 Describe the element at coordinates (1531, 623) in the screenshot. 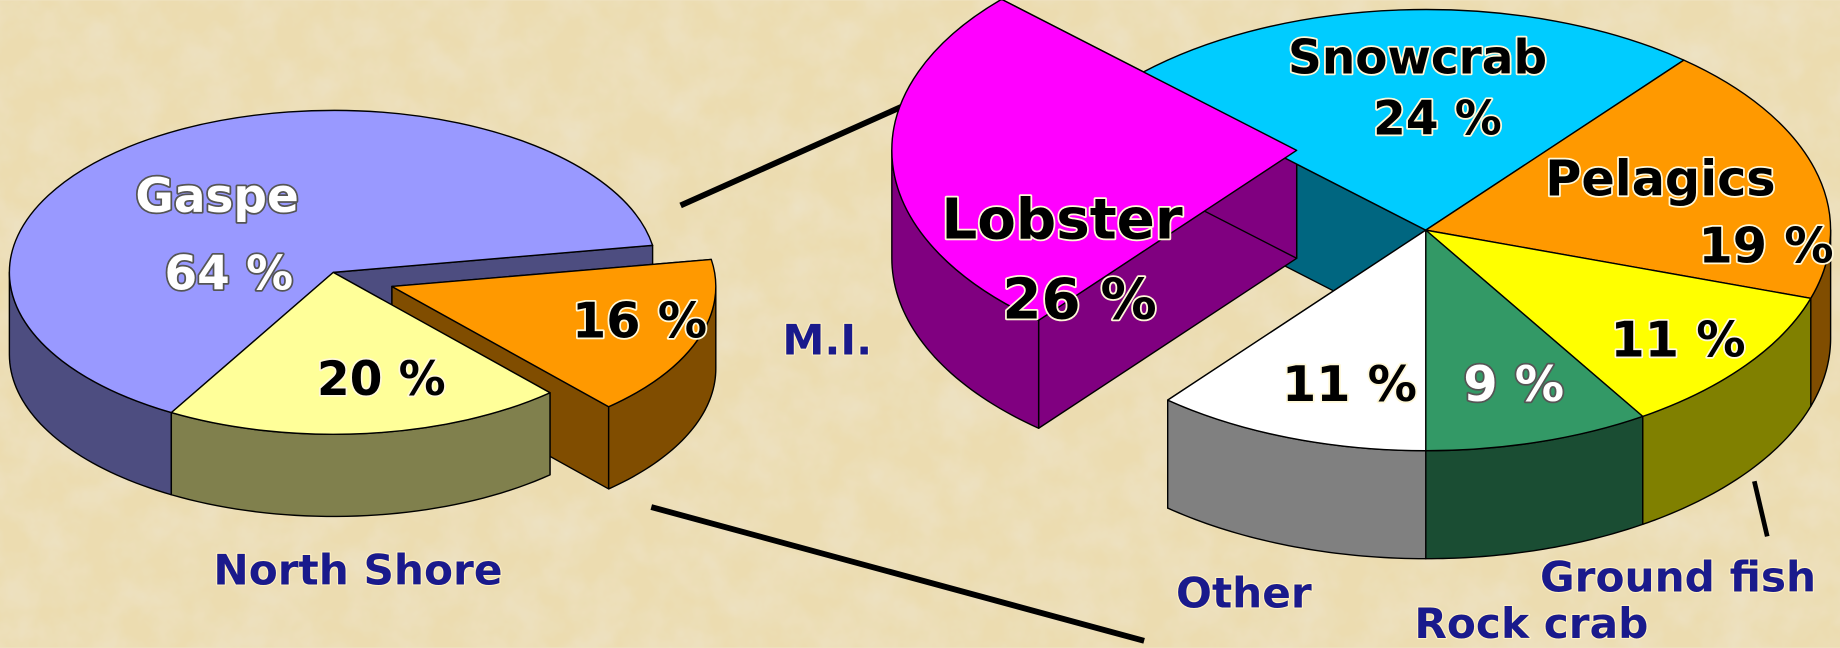

I see `category-label: Rock crab` at that location.